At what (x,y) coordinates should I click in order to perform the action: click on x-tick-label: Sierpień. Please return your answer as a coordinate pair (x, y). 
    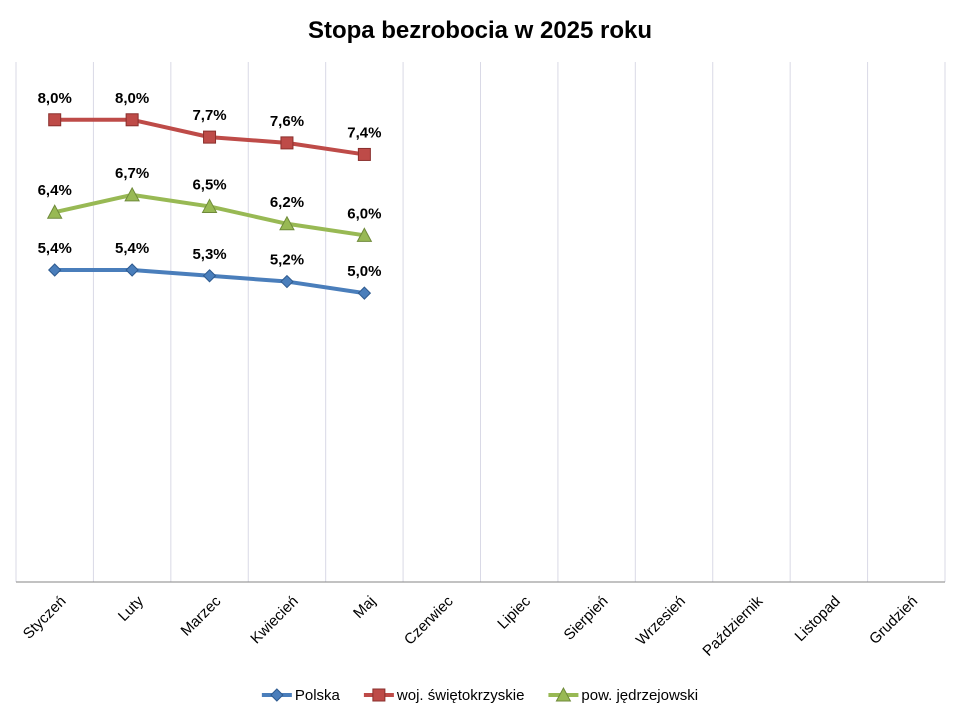
    Looking at the image, I should click on (586, 618).